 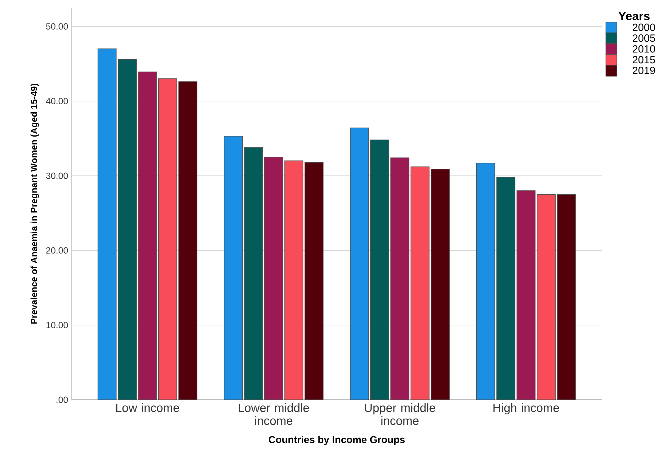 I want to click on legend-label: 2015, so click(x=644, y=60).